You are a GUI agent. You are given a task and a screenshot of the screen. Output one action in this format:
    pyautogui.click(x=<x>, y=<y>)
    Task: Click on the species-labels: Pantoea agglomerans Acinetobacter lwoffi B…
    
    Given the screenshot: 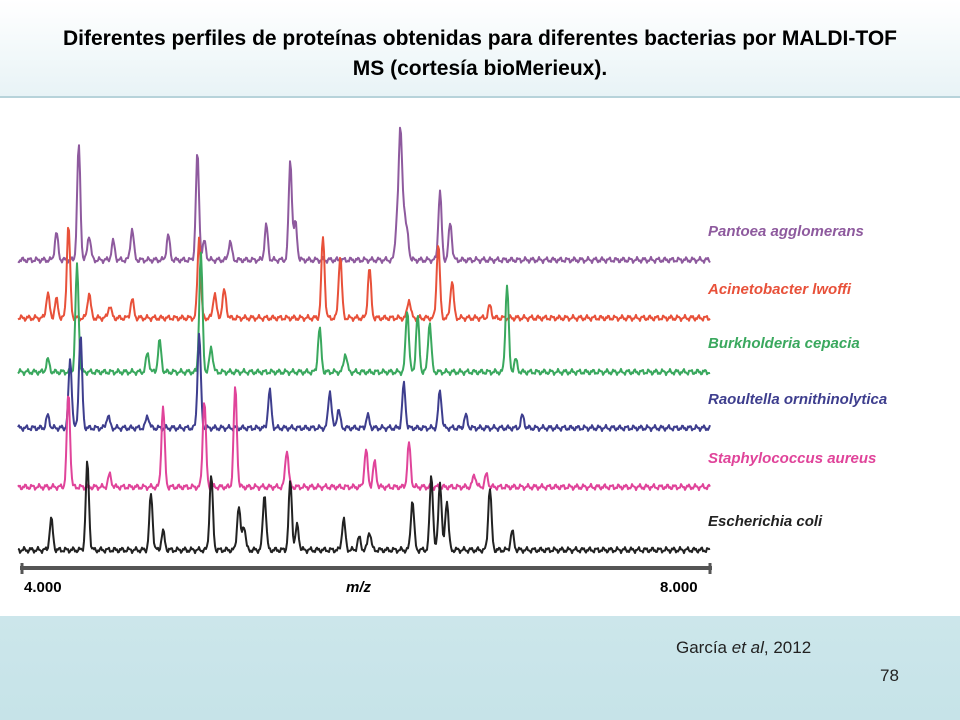 What is the action you would take?
    pyautogui.click(x=797, y=376)
    